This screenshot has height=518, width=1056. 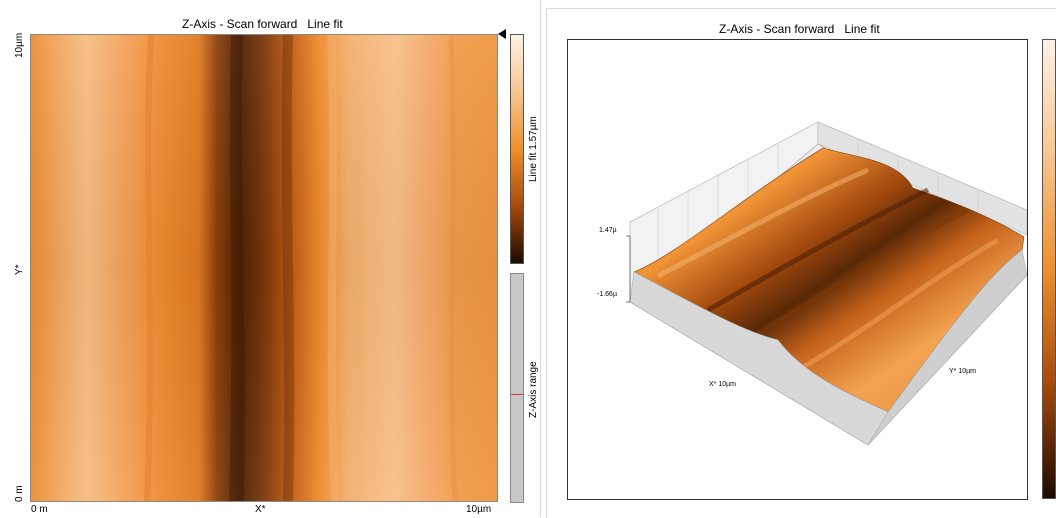 I want to click on range-label: Z-Axis range, so click(x=533, y=389).